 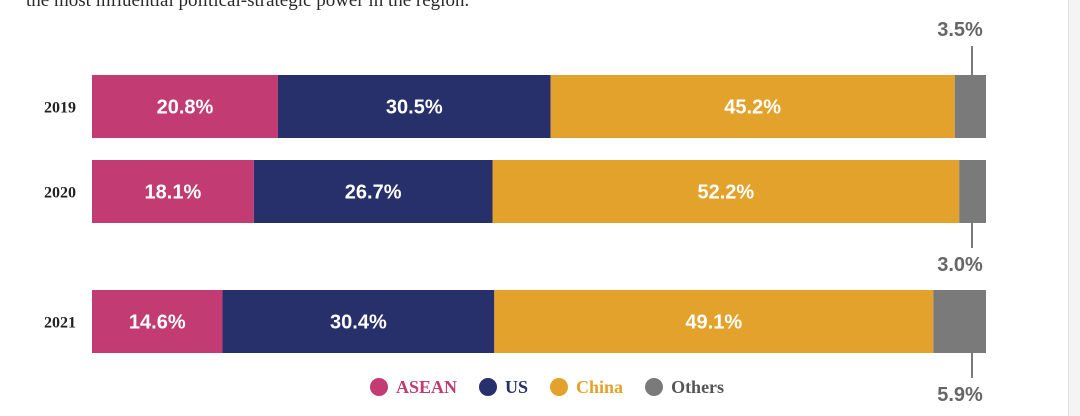 I want to click on legend-item-china: China, so click(x=586, y=387).